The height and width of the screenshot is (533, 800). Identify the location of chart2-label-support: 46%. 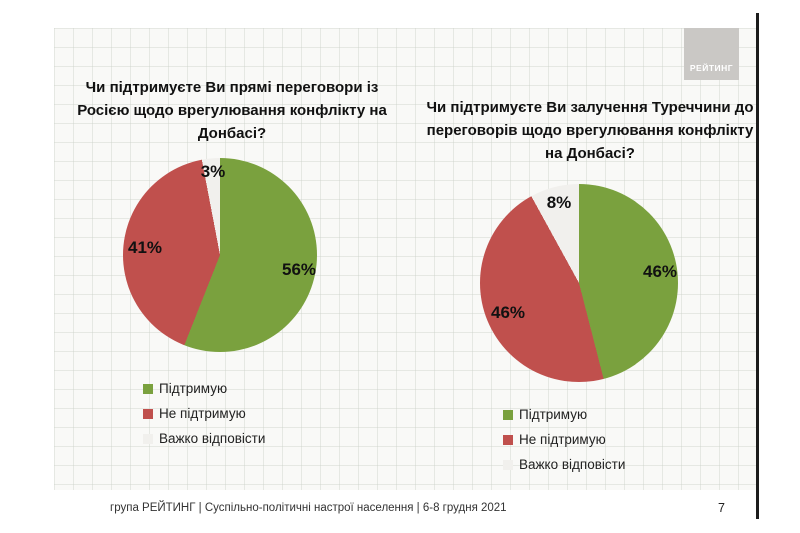
(660, 271).